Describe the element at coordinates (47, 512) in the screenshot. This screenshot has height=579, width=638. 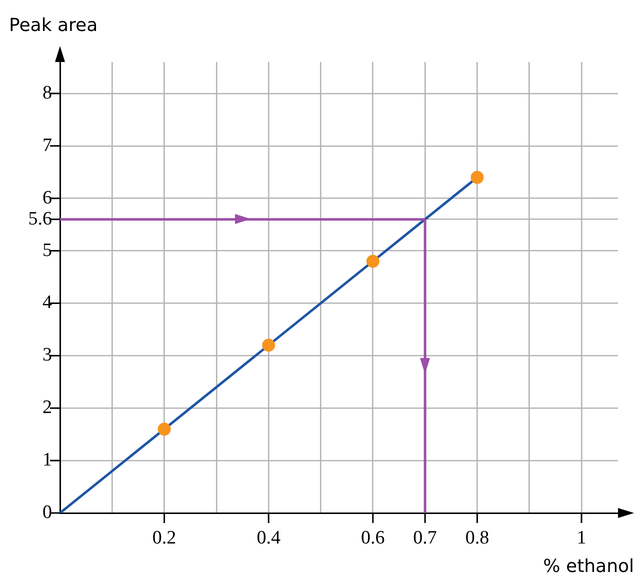
I see `y-tick-label: 0` at that location.